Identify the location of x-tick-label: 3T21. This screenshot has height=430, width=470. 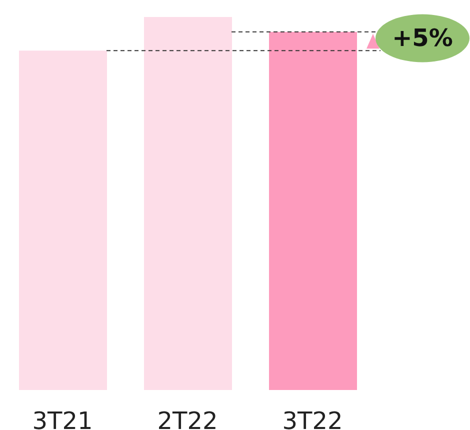
(62, 418).